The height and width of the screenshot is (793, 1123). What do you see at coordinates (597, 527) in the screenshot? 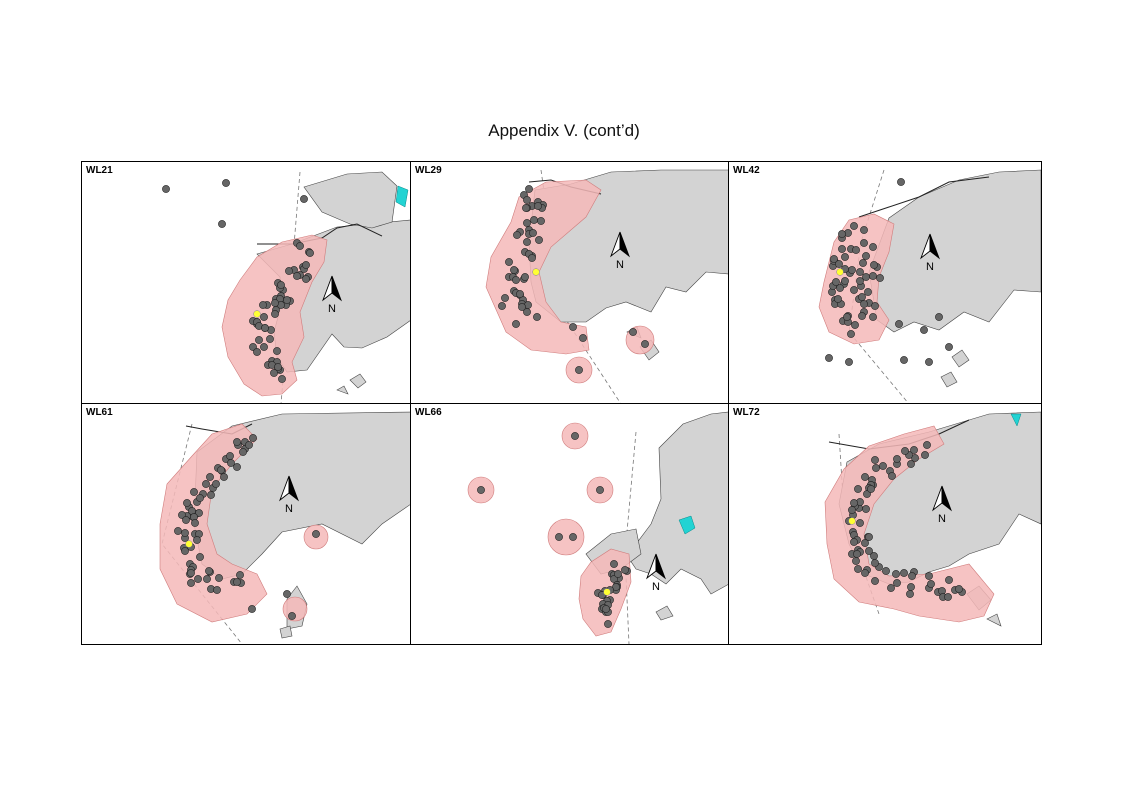
I see `map-wl66: N` at bounding box center [597, 527].